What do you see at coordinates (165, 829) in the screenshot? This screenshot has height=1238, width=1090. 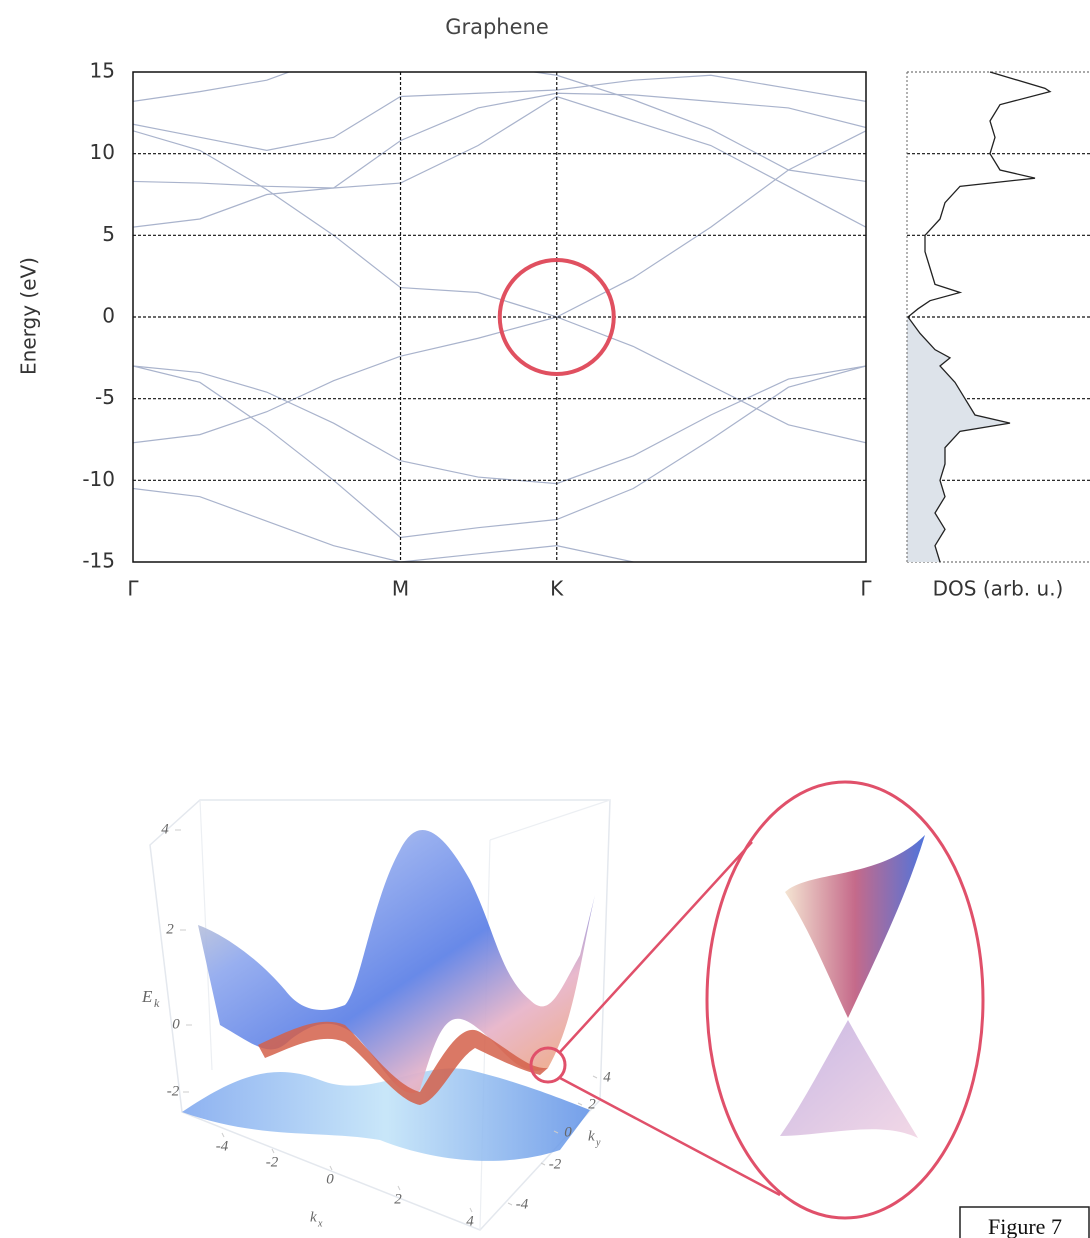 I see `z-tick-label: 4` at bounding box center [165, 829].